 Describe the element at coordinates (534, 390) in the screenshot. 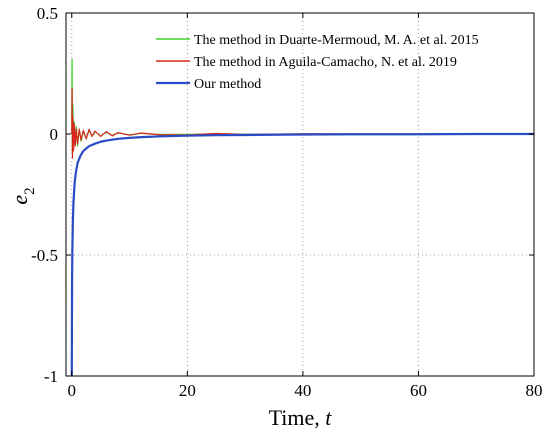

I see `x-tick-label: 80` at that location.